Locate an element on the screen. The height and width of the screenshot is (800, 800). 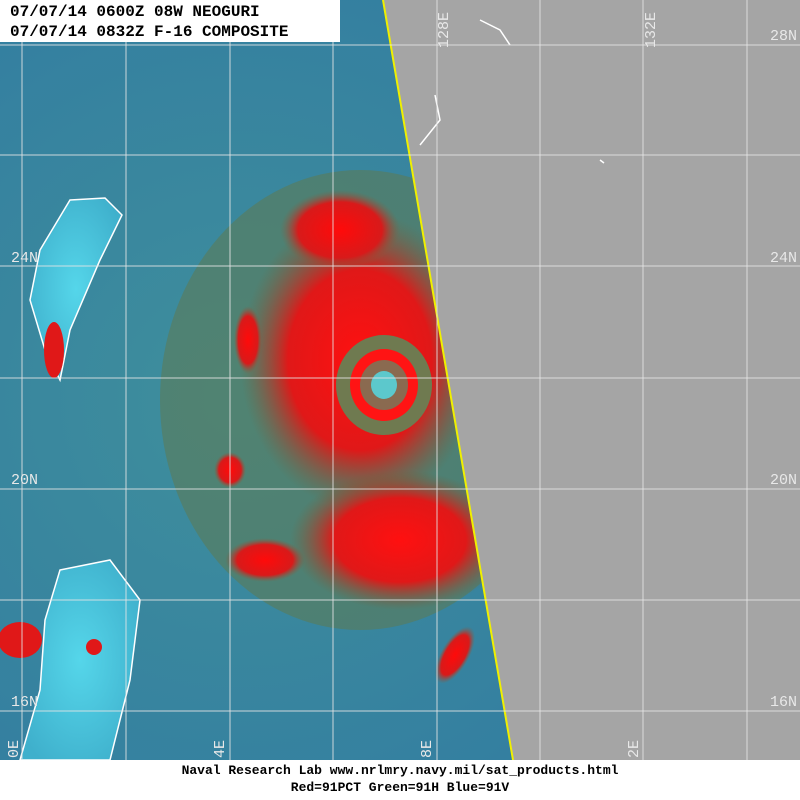
lon-label: 0E is located at coordinates (14, 749).